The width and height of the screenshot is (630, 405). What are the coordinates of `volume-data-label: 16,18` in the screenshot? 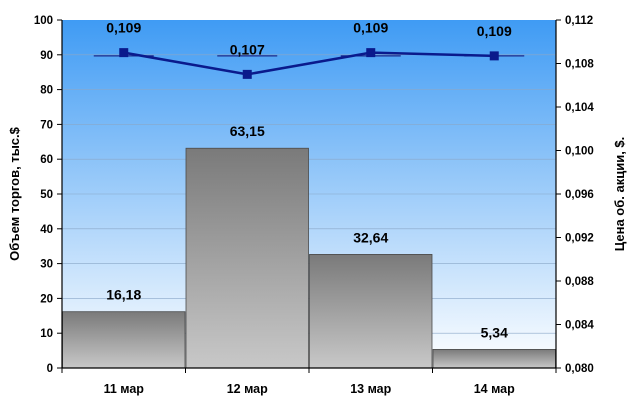 It's located at (123, 295).